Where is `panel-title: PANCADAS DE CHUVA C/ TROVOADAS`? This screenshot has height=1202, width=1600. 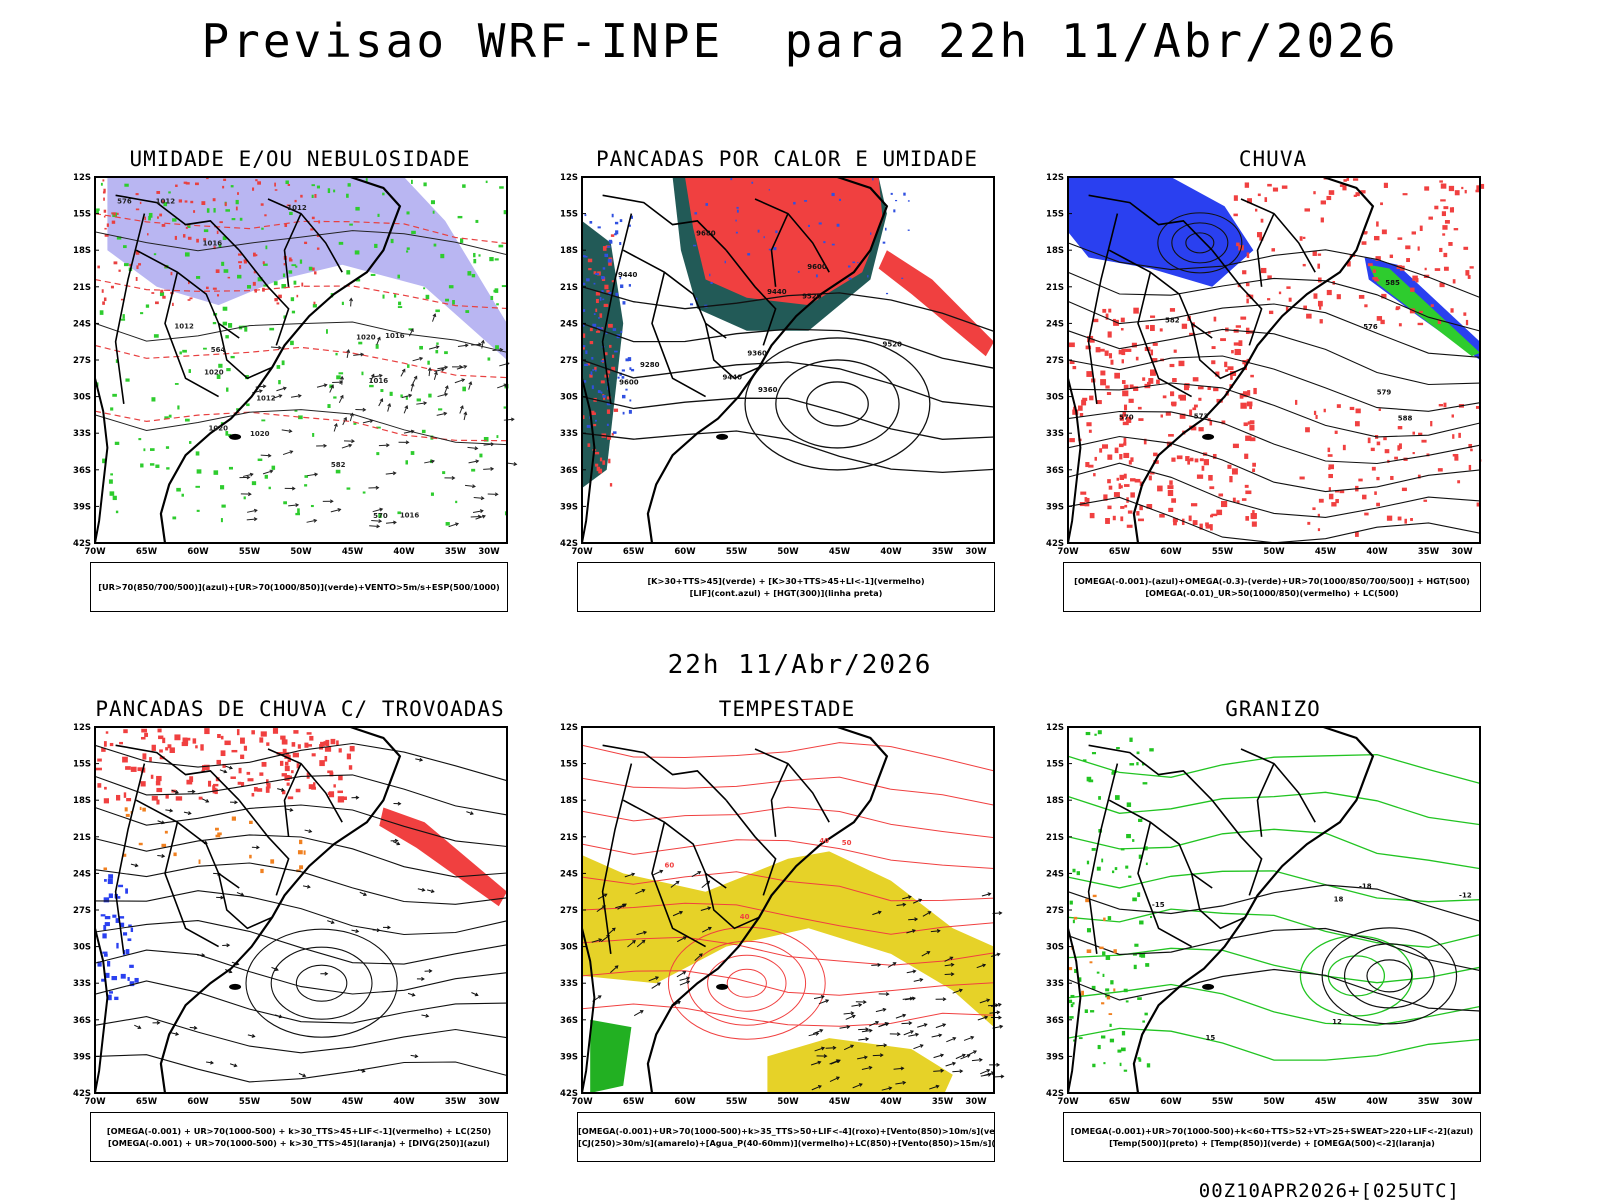
panel-title: PANCADAS DE CHUVA C/ TROVOADAS is located at coordinates (300, 709).